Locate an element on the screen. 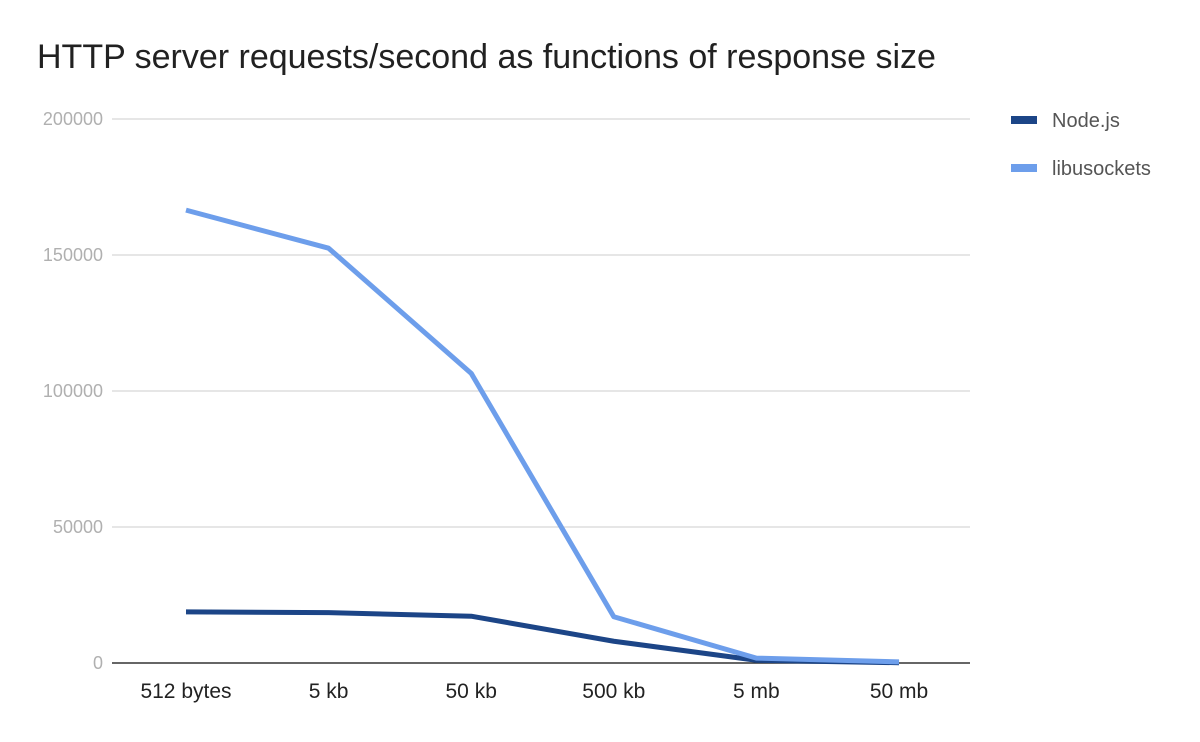  x-tick-label: 5 kb is located at coordinates (329, 691).